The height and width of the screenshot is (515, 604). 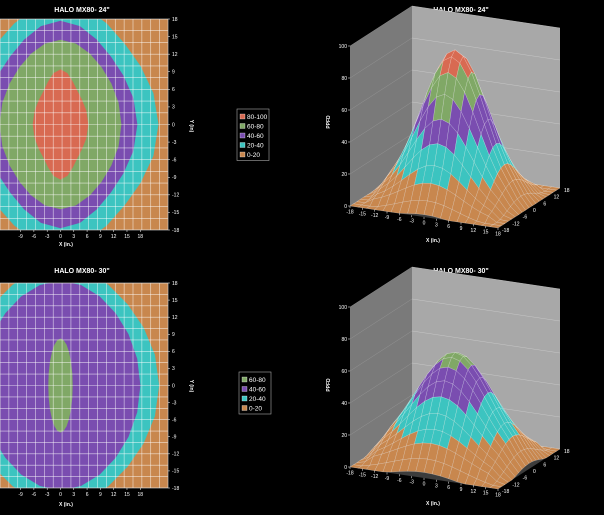 I want to click on y-tick-label: -18, so click(x=505, y=231).